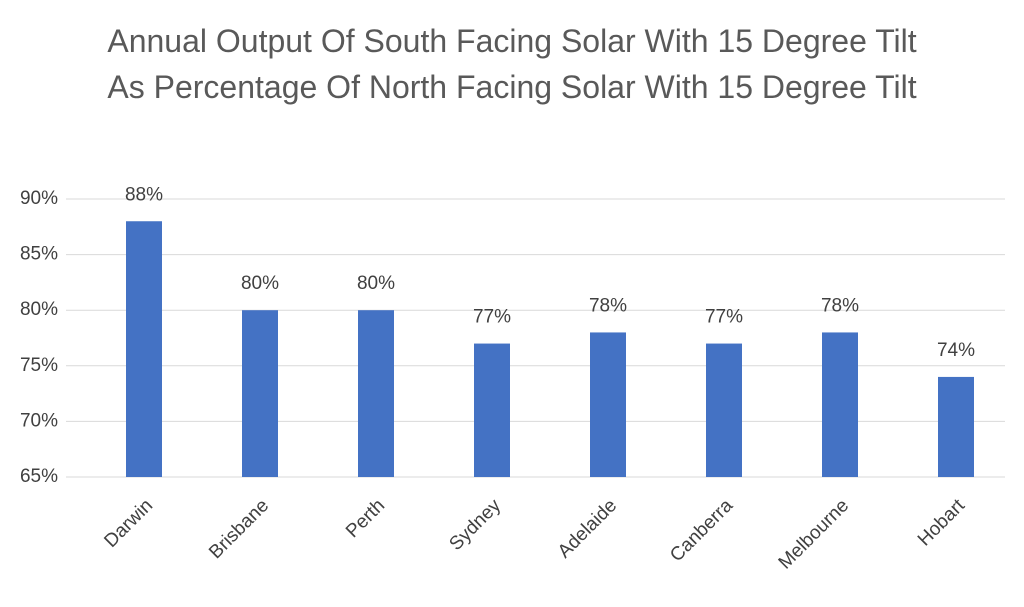  I want to click on x-tick-label: Canberra, so click(701, 530).